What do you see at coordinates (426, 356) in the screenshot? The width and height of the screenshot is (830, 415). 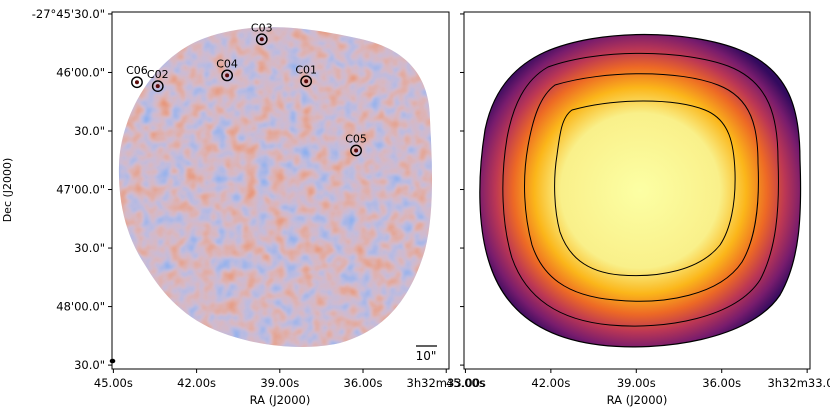 I see `scale-bar-label: 10"` at bounding box center [426, 356].